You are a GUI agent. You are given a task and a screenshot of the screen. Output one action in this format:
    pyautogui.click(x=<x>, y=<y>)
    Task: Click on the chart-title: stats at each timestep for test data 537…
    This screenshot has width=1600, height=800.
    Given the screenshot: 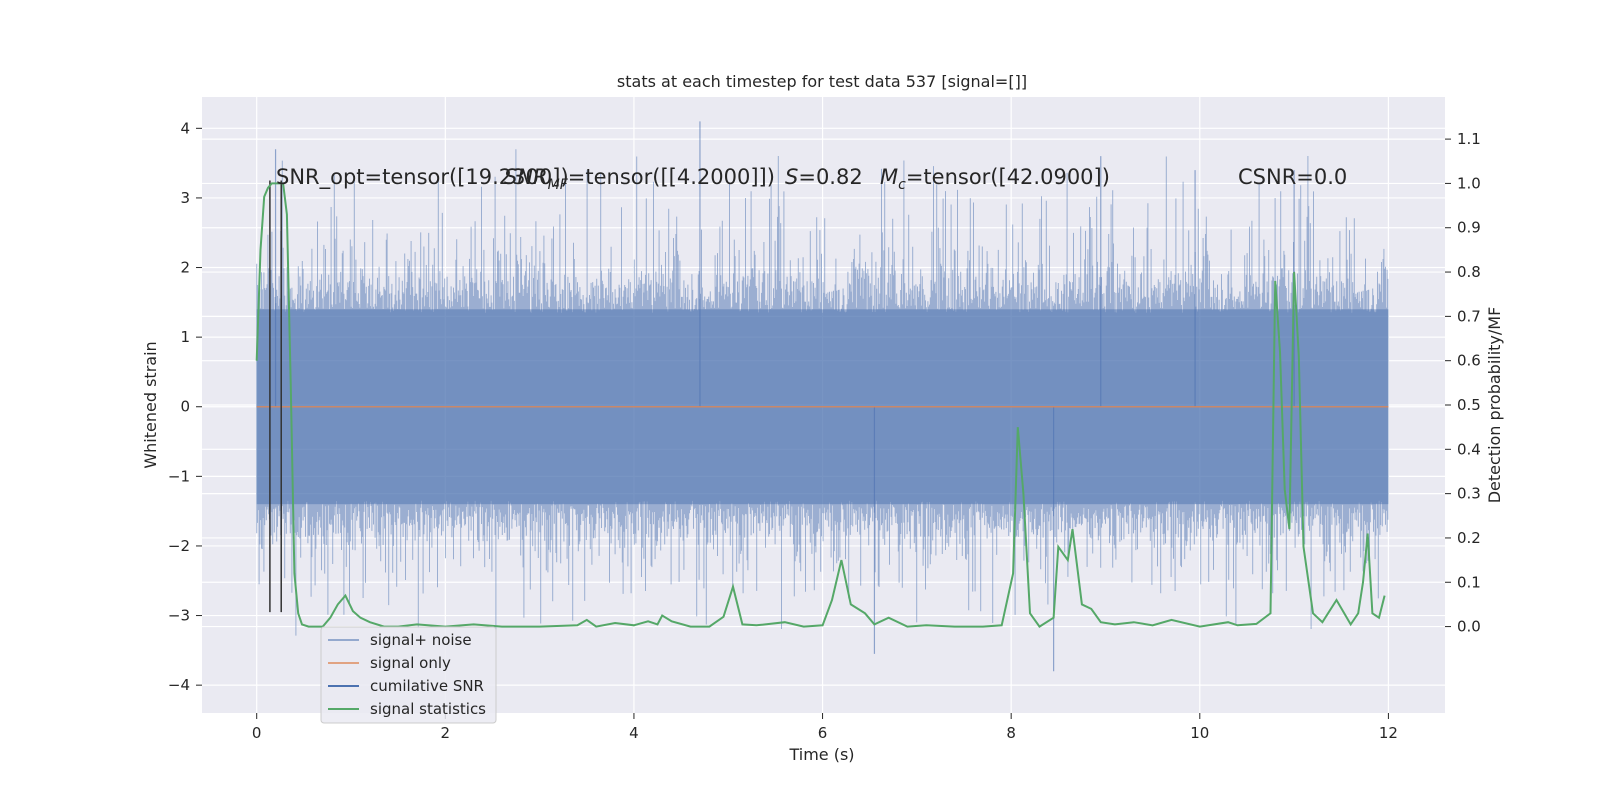 What is the action you would take?
    pyautogui.click(x=822, y=81)
    